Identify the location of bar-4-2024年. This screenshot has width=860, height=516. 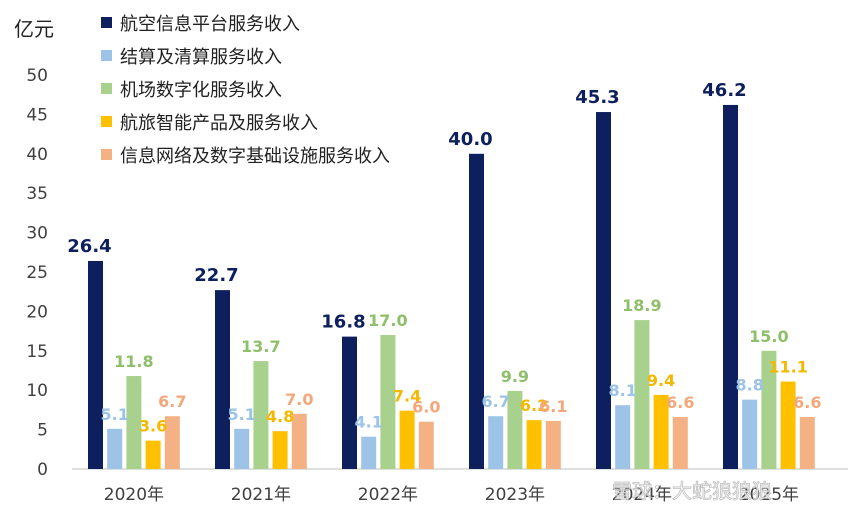
(661, 431).